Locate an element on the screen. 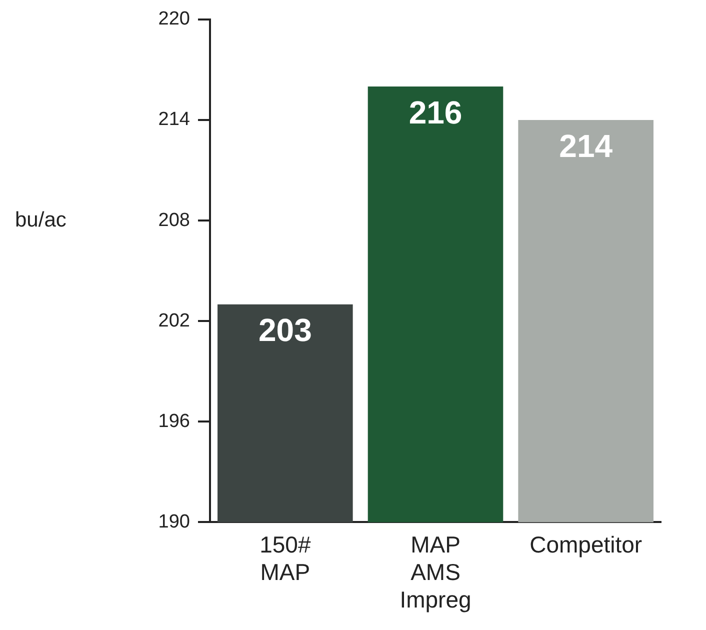 Image resolution: width=706 pixels, height=630 pixels. y-tick-label: 208 is located at coordinates (174, 220).